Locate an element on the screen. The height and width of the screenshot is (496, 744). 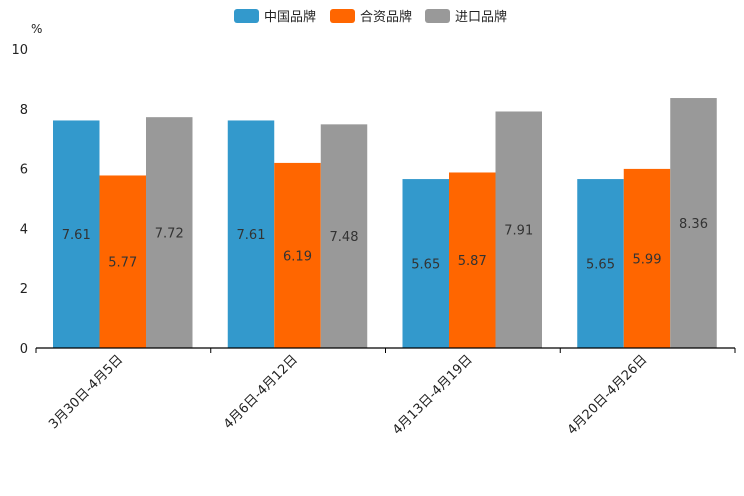
y-tick-label: 2 is located at coordinates (24, 289).